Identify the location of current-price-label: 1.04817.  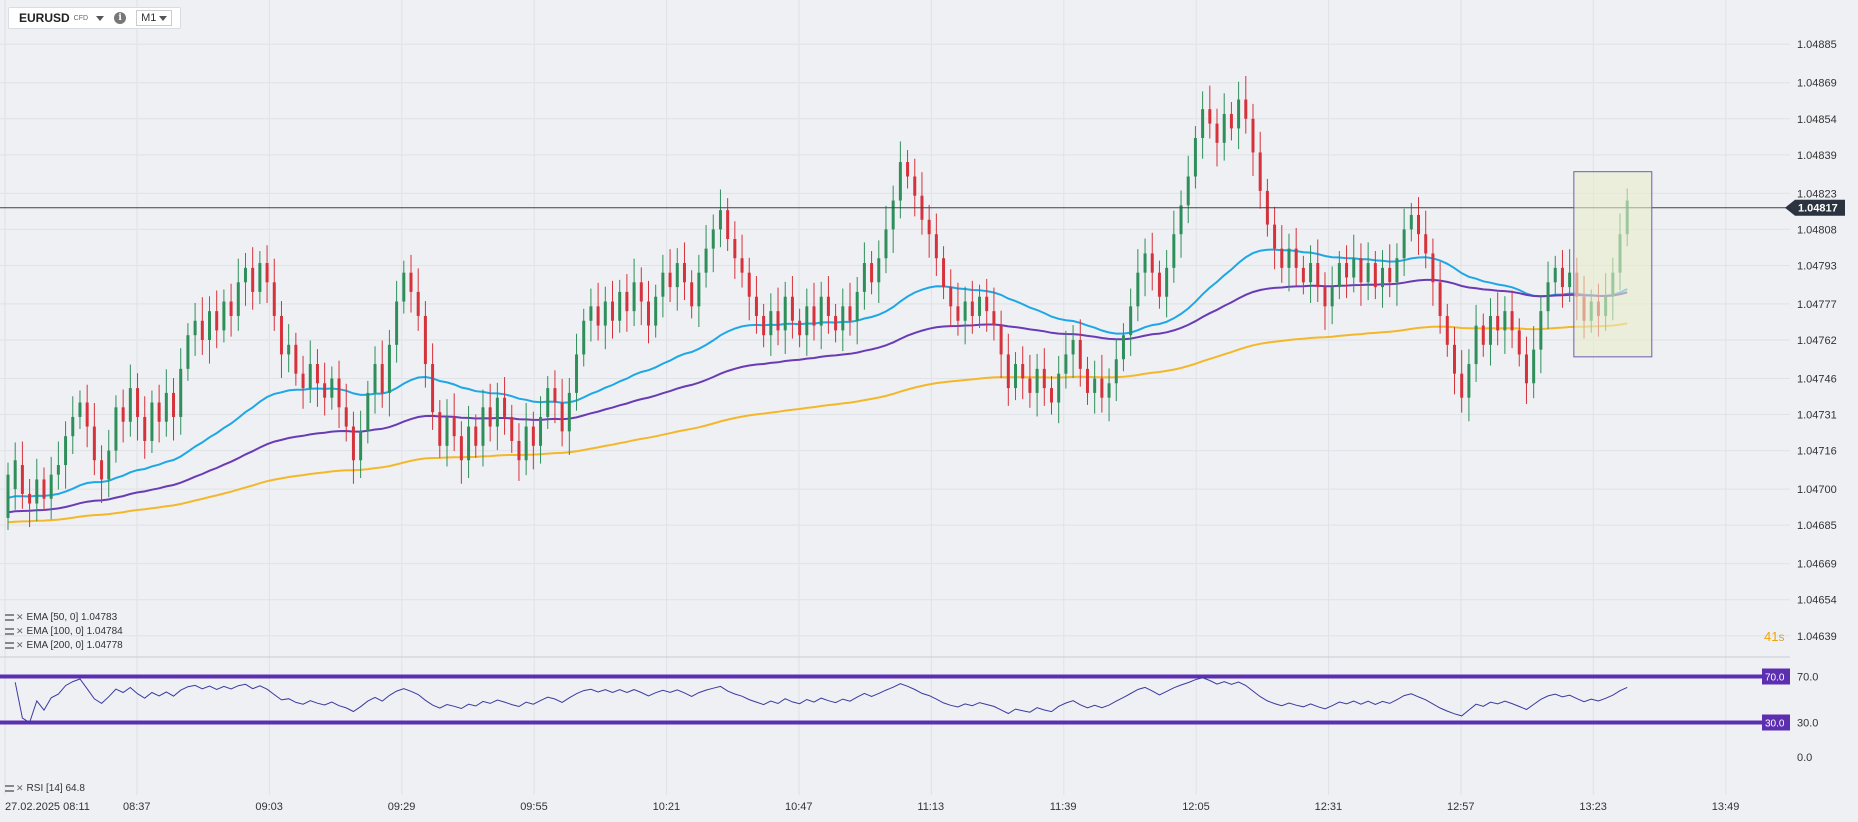
(1818, 209).